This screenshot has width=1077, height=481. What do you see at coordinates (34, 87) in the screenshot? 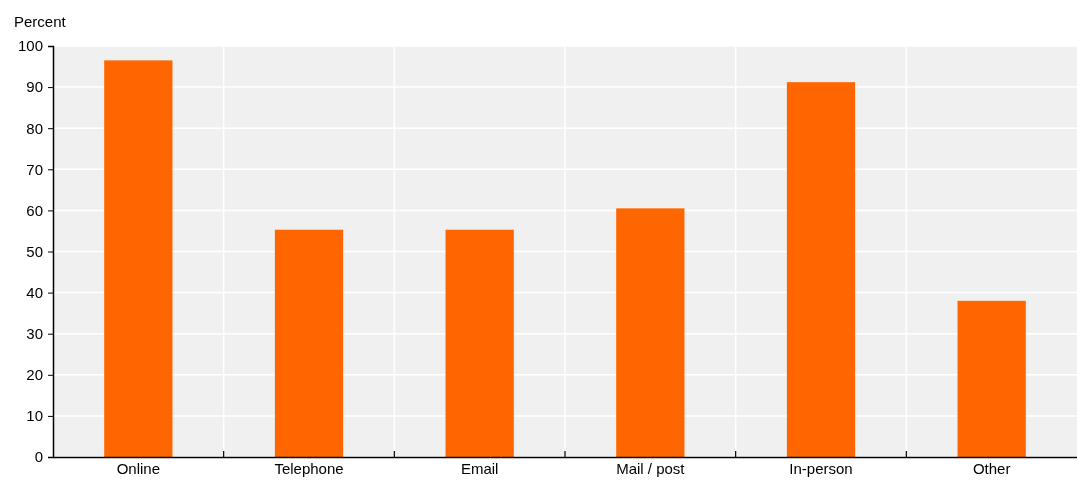
I see `y-tick-label: 90` at bounding box center [34, 87].